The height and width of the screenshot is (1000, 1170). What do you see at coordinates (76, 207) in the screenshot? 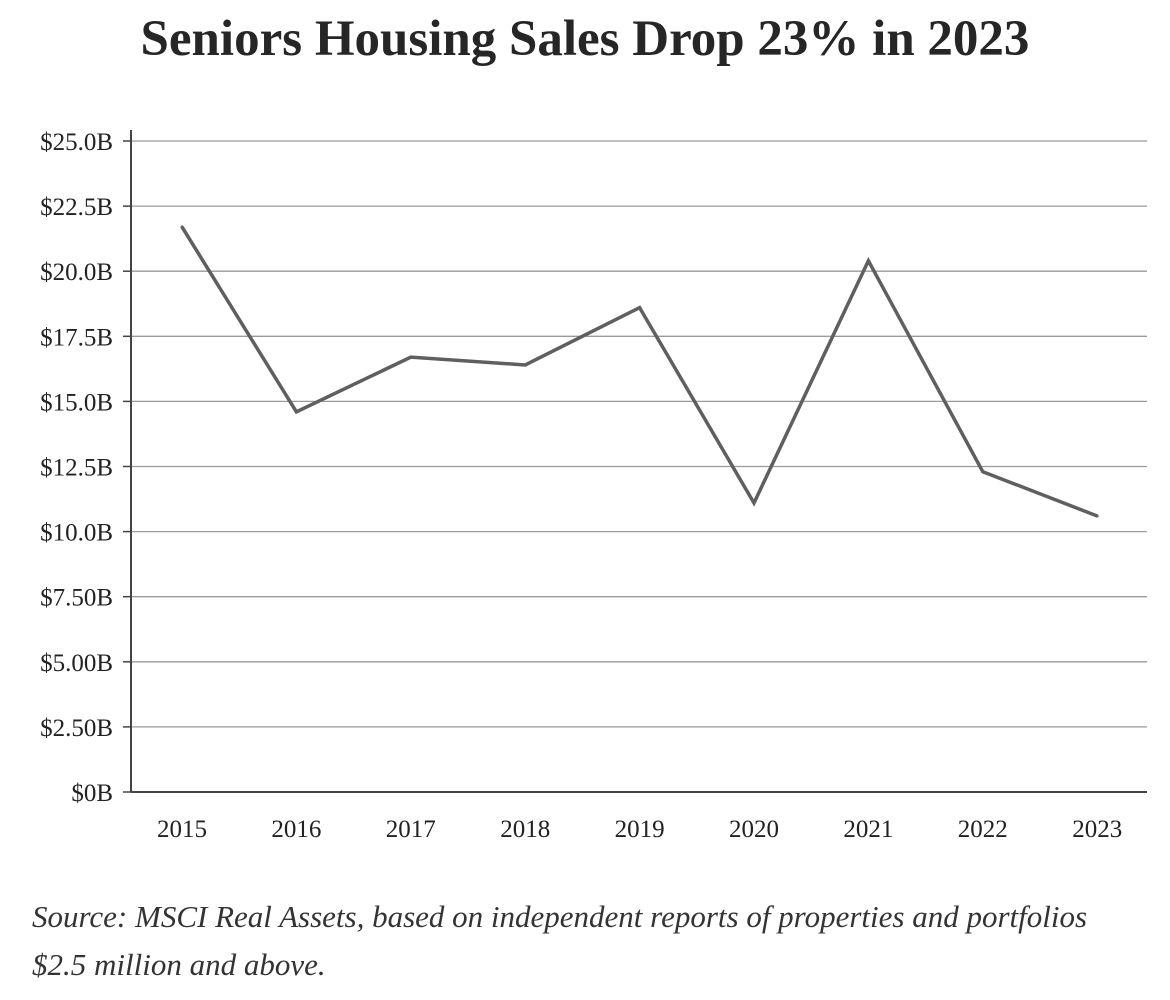
I see `y-tick-label: $22.5B` at bounding box center [76, 207].